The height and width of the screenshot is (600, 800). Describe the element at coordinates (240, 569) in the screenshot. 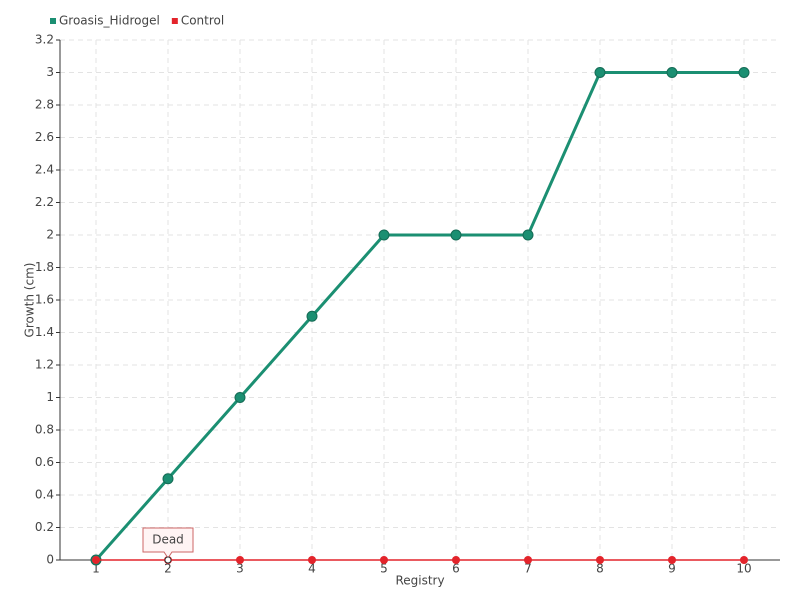

I see `x-tick-label: 3` at that location.